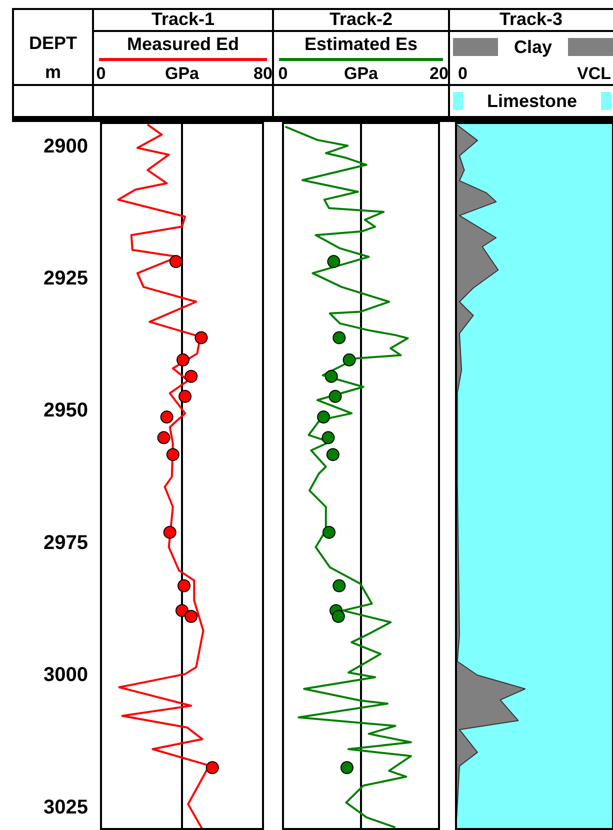 This screenshot has width=613, height=830. What do you see at coordinates (66, 279) in the screenshot?
I see `y-tick-label: 2925` at bounding box center [66, 279].